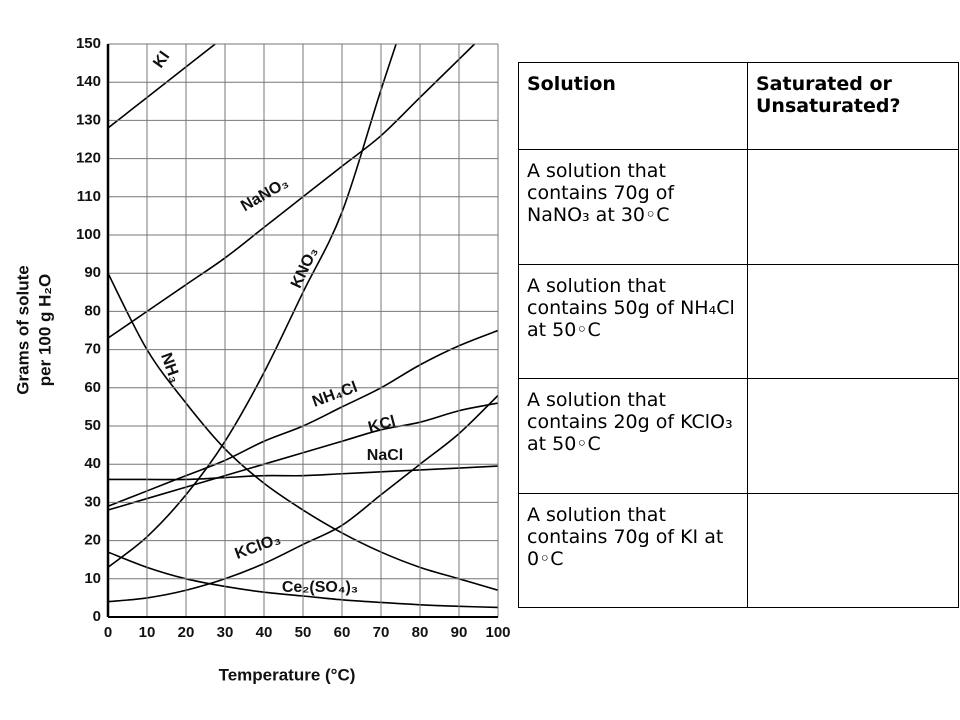 This screenshot has height=720, width=960. What do you see at coordinates (88, 234) in the screenshot?
I see `y-tick-label: 100` at bounding box center [88, 234].